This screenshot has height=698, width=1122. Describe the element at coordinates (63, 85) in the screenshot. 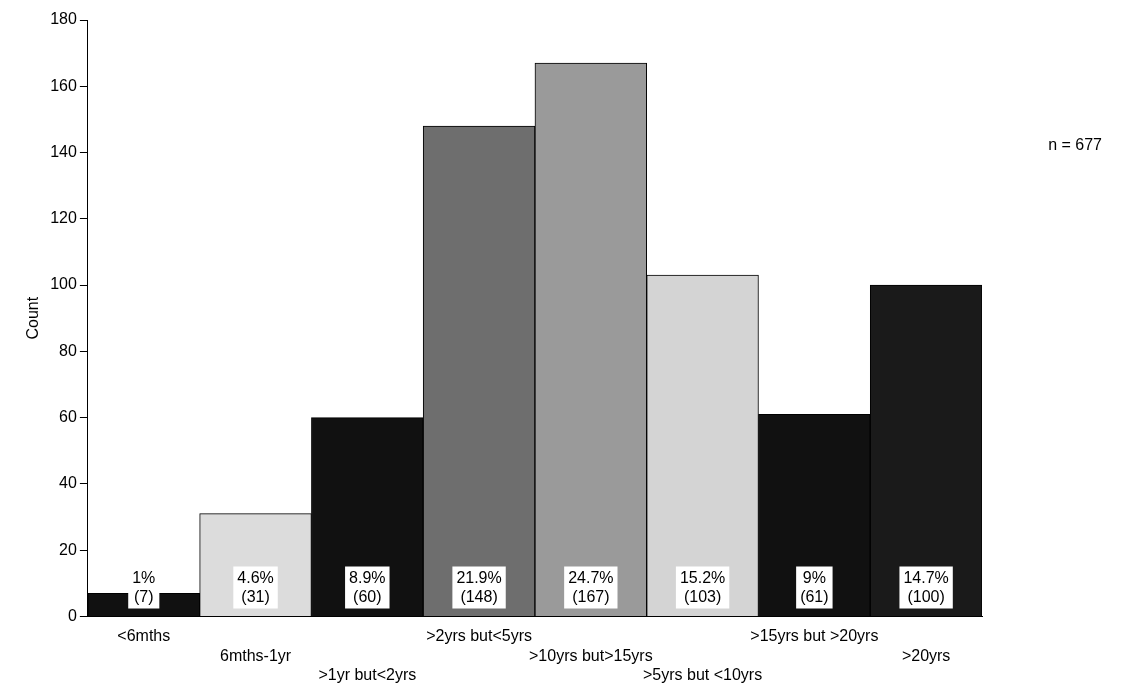

I see `y-tick-label: 160` at that location.